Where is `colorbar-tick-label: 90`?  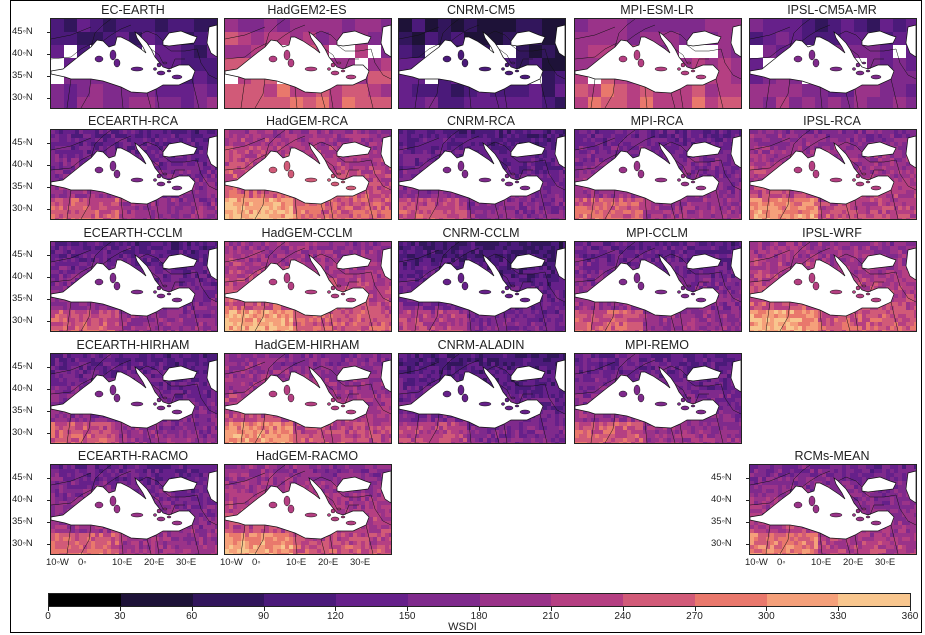
colorbar-tick-label: 90 is located at coordinates (263, 616).